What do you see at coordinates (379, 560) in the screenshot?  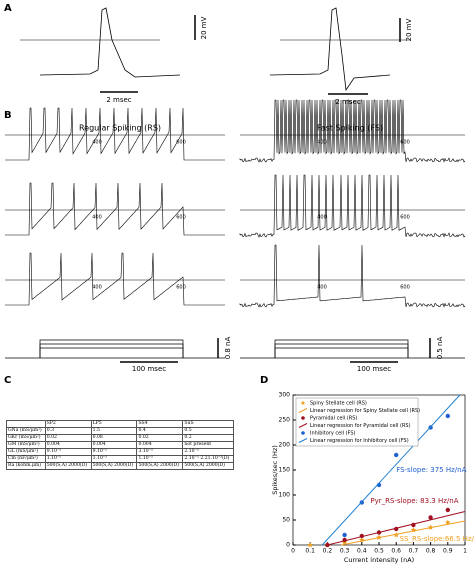 I see `x-axis-label: Current intensity (nA)` at bounding box center [379, 560].